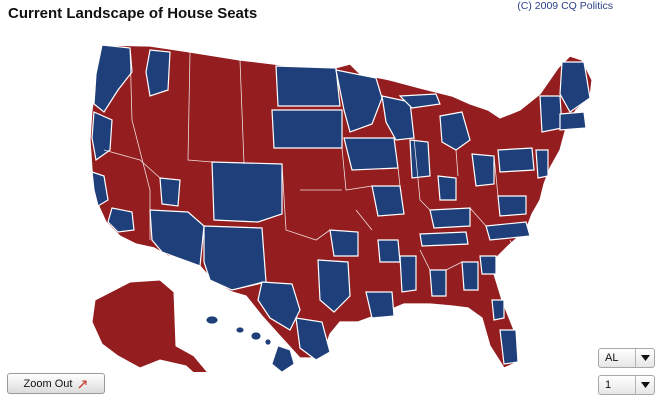 The height and width of the screenshot is (400, 667). Describe the element at coordinates (626, 358) in the screenshot. I see `state-select: AL` at that location.